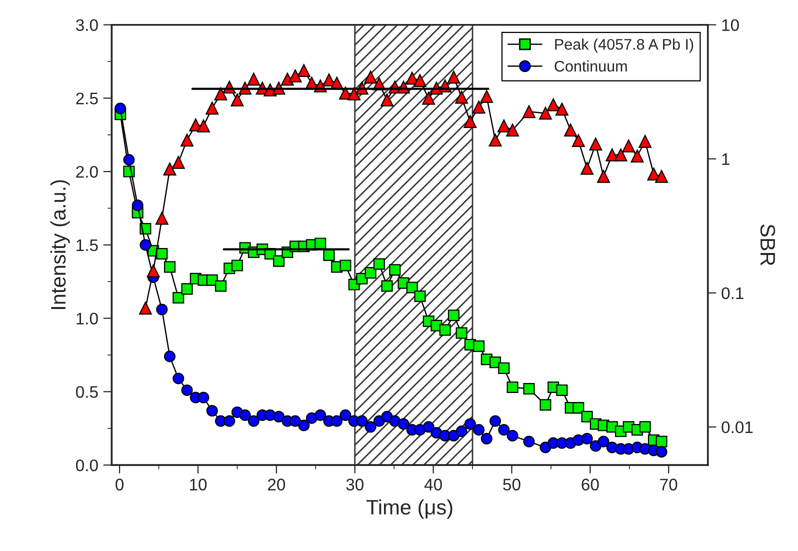 The height and width of the screenshot is (551, 798). I want to click on y-axis-title: Intensity (a.u.), so click(60, 244).